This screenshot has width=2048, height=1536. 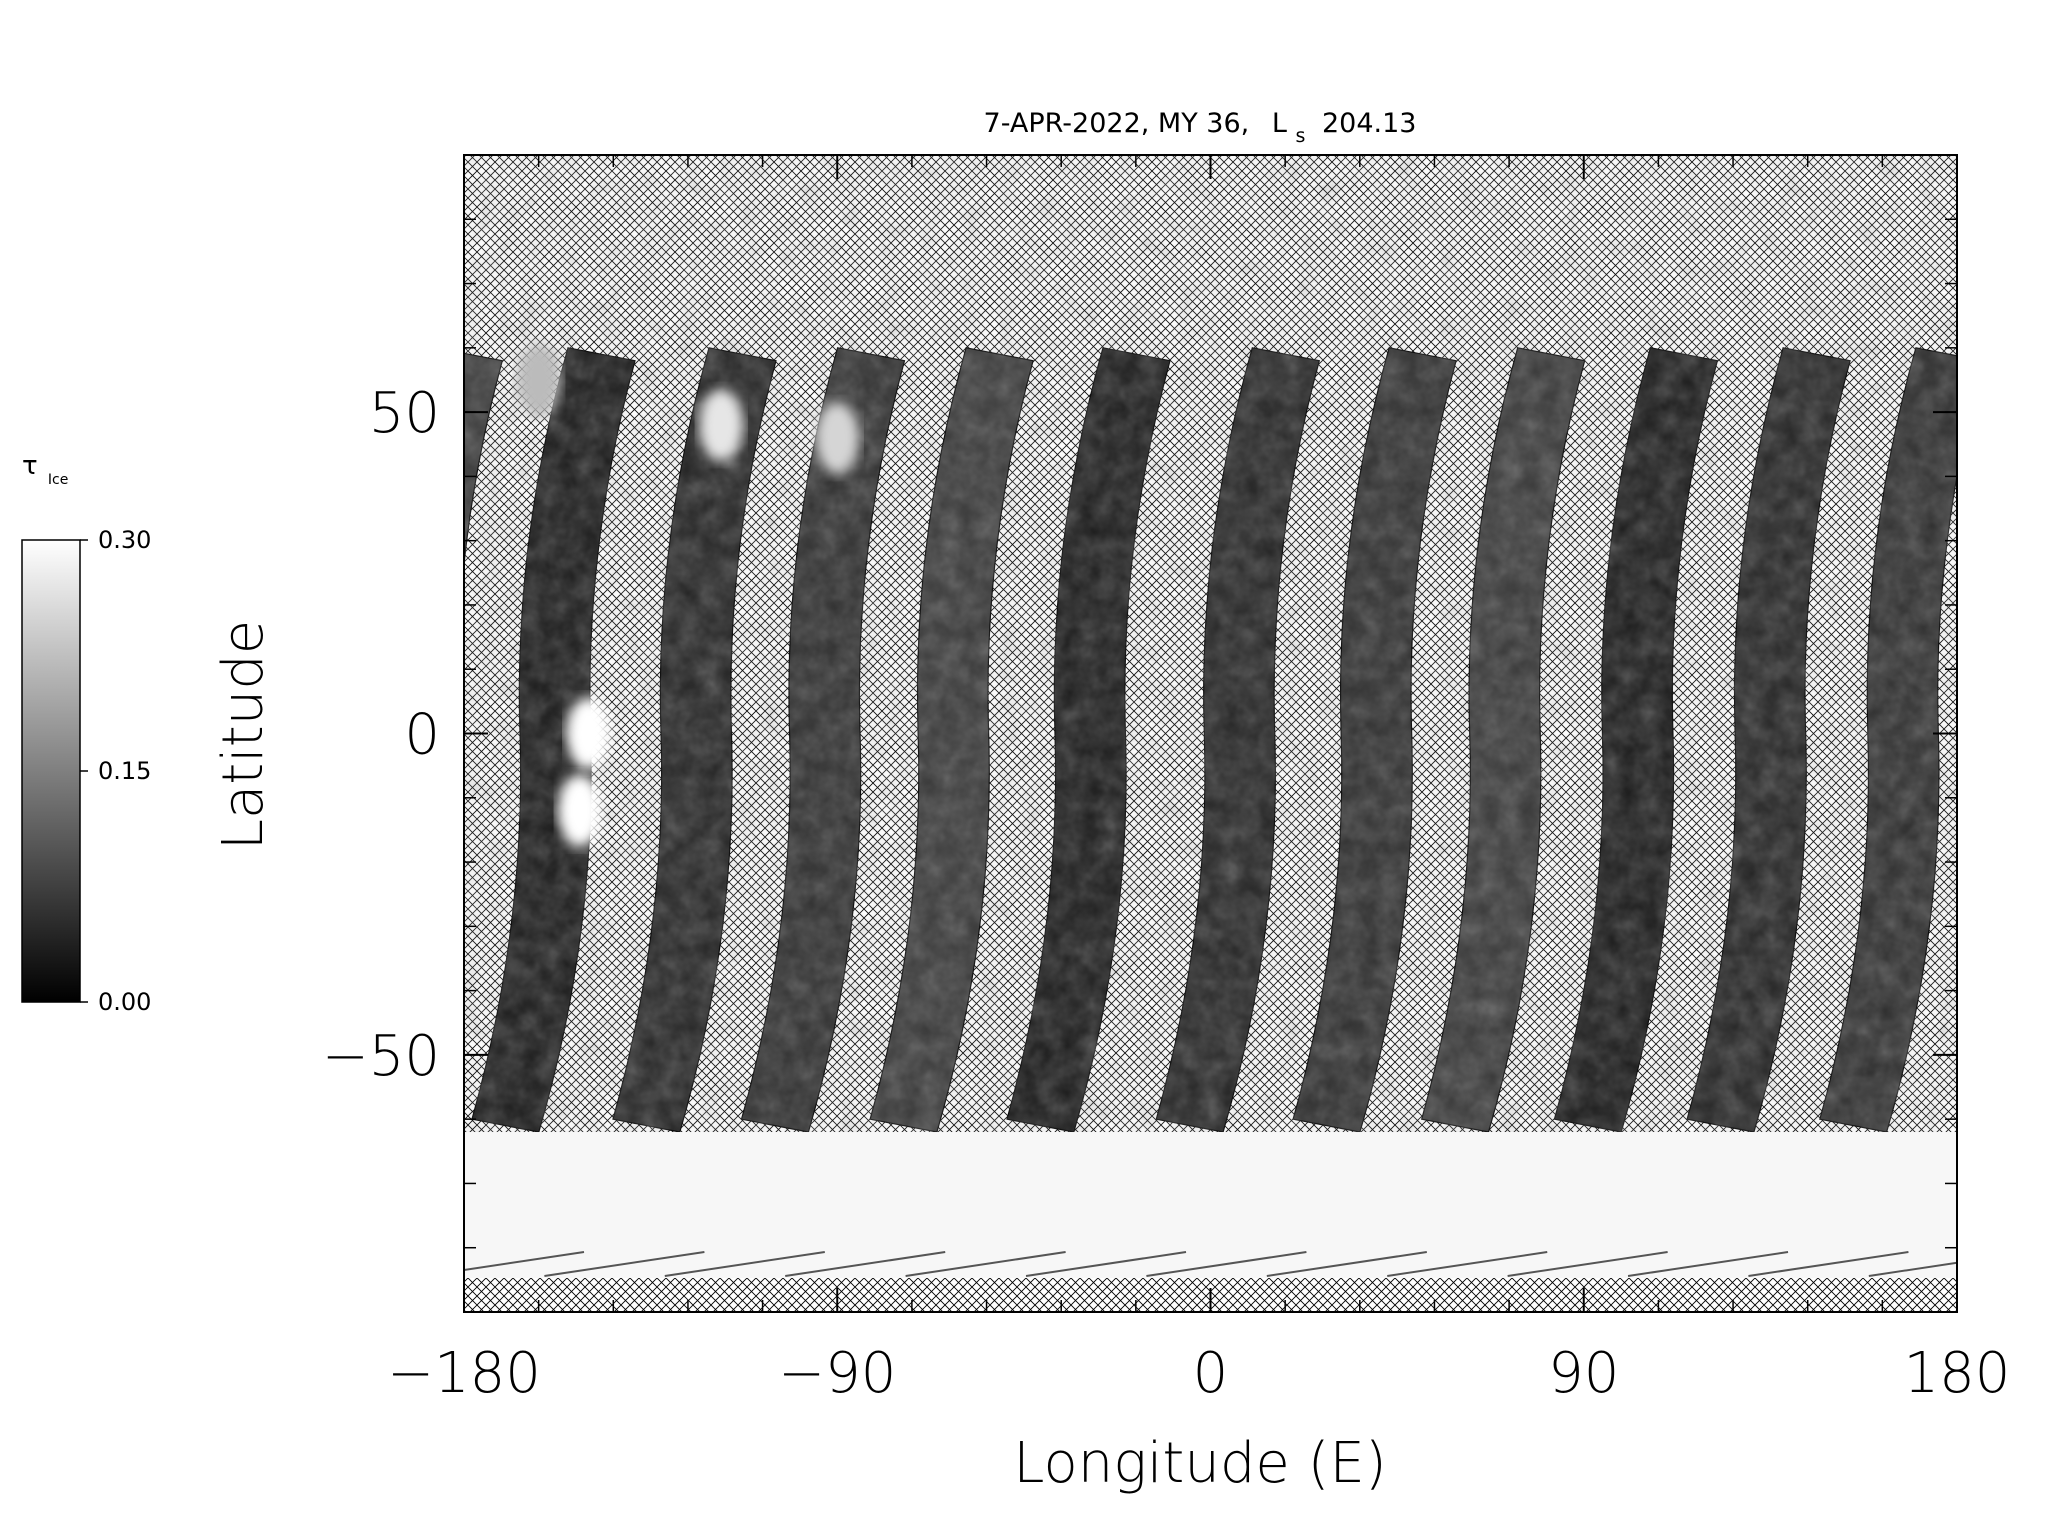 I want to click on colorbar-subscript: Ice, so click(x=58, y=480).